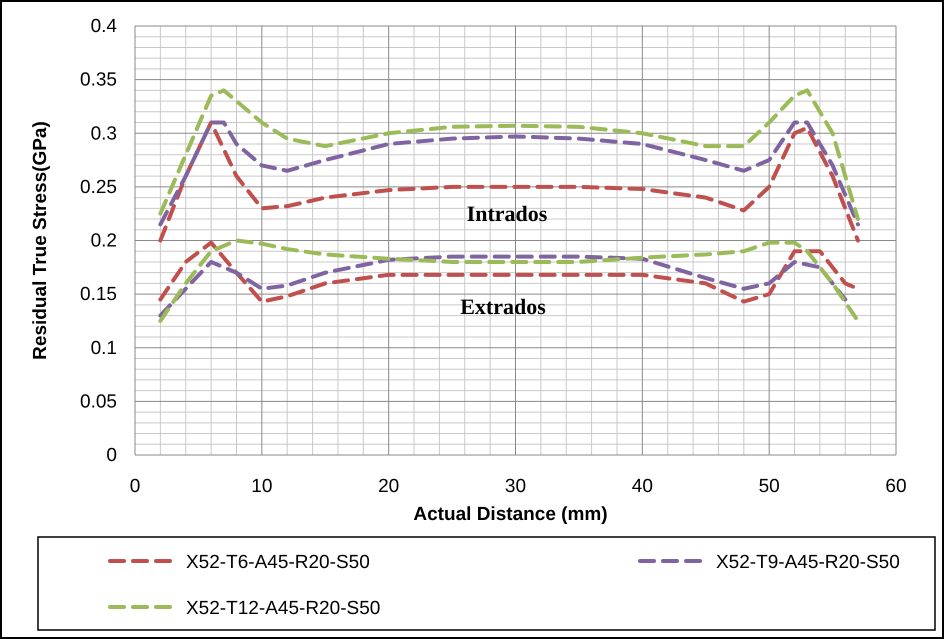  What do you see at coordinates (103, 133) in the screenshot?
I see `y-tick-label: 0.3` at bounding box center [103, 133].